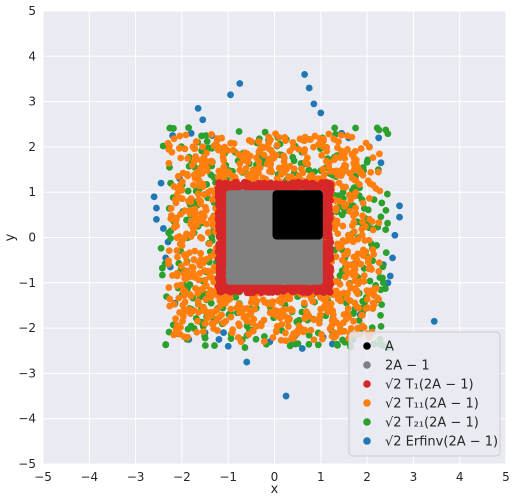 This screenshot has width=515, height=502. I want to click on legend-label: √2 T₁₁(2A − 1), so click(432, 404).